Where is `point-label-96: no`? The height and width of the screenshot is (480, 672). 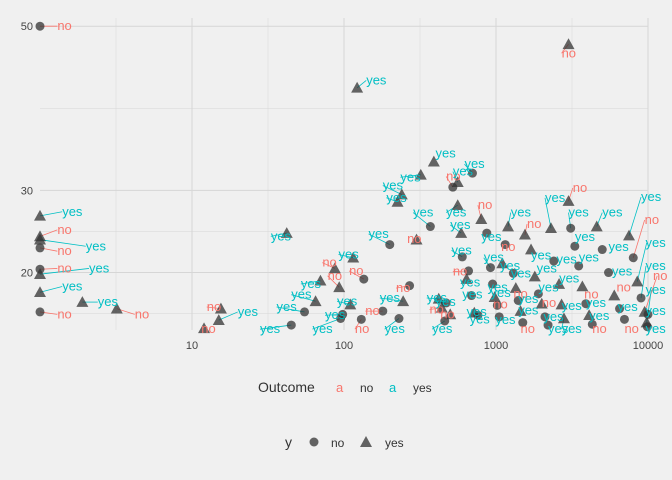
point-label-96: no is located at coordinates (631, 328).